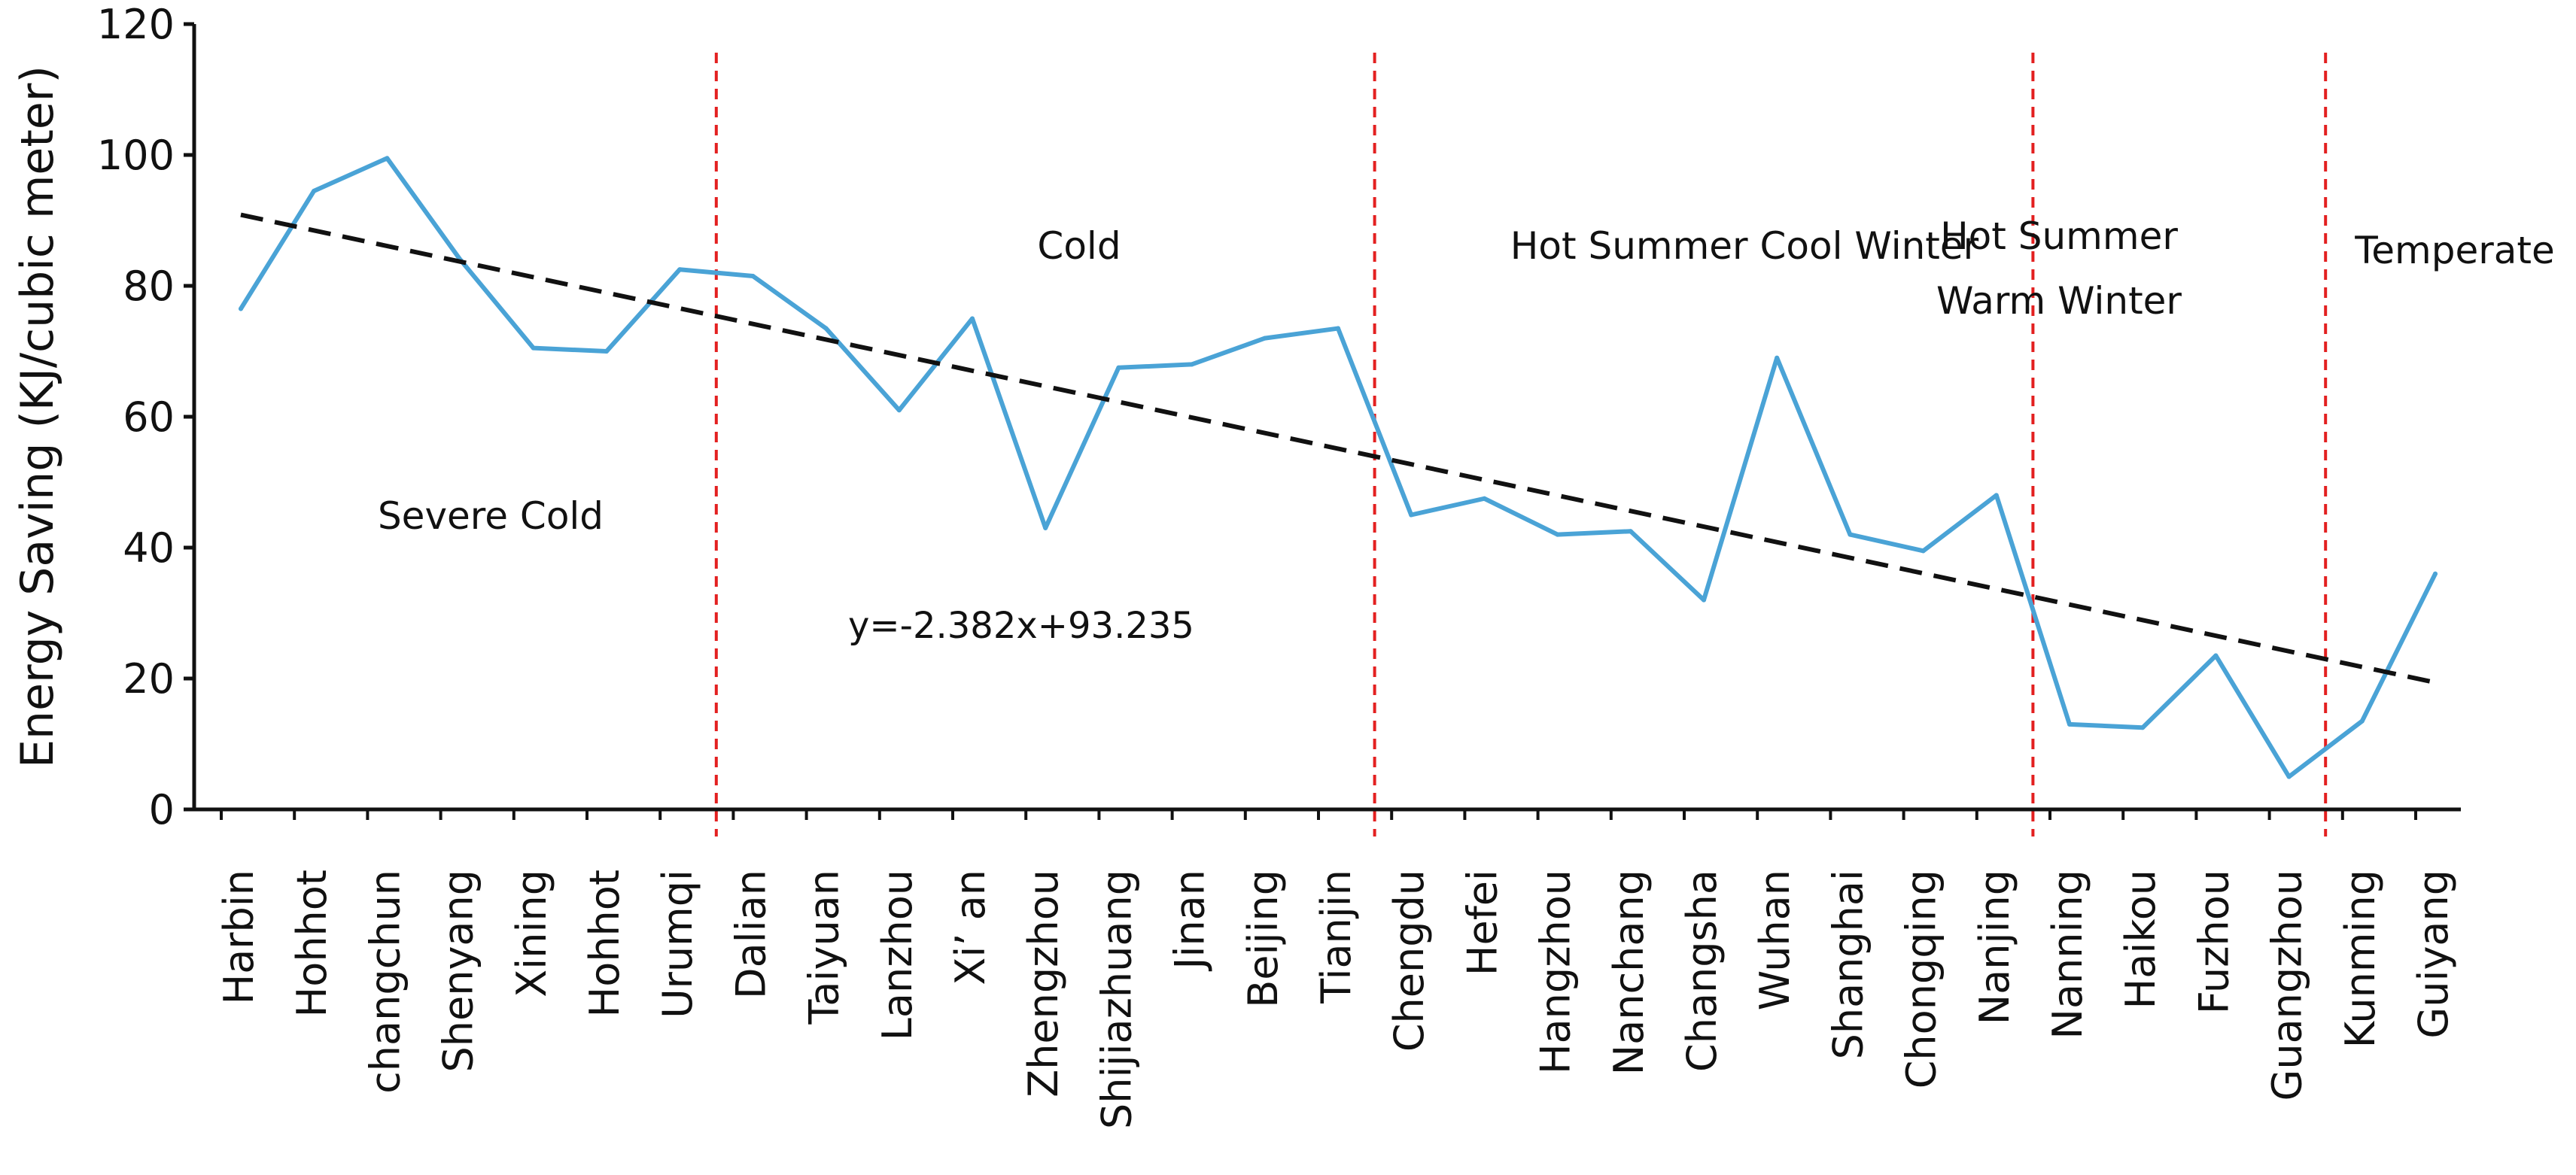 The width and height of the screenshot is (2576, 1175). I want to click on x-category-label: Hangzhou, so click(1556, 972).